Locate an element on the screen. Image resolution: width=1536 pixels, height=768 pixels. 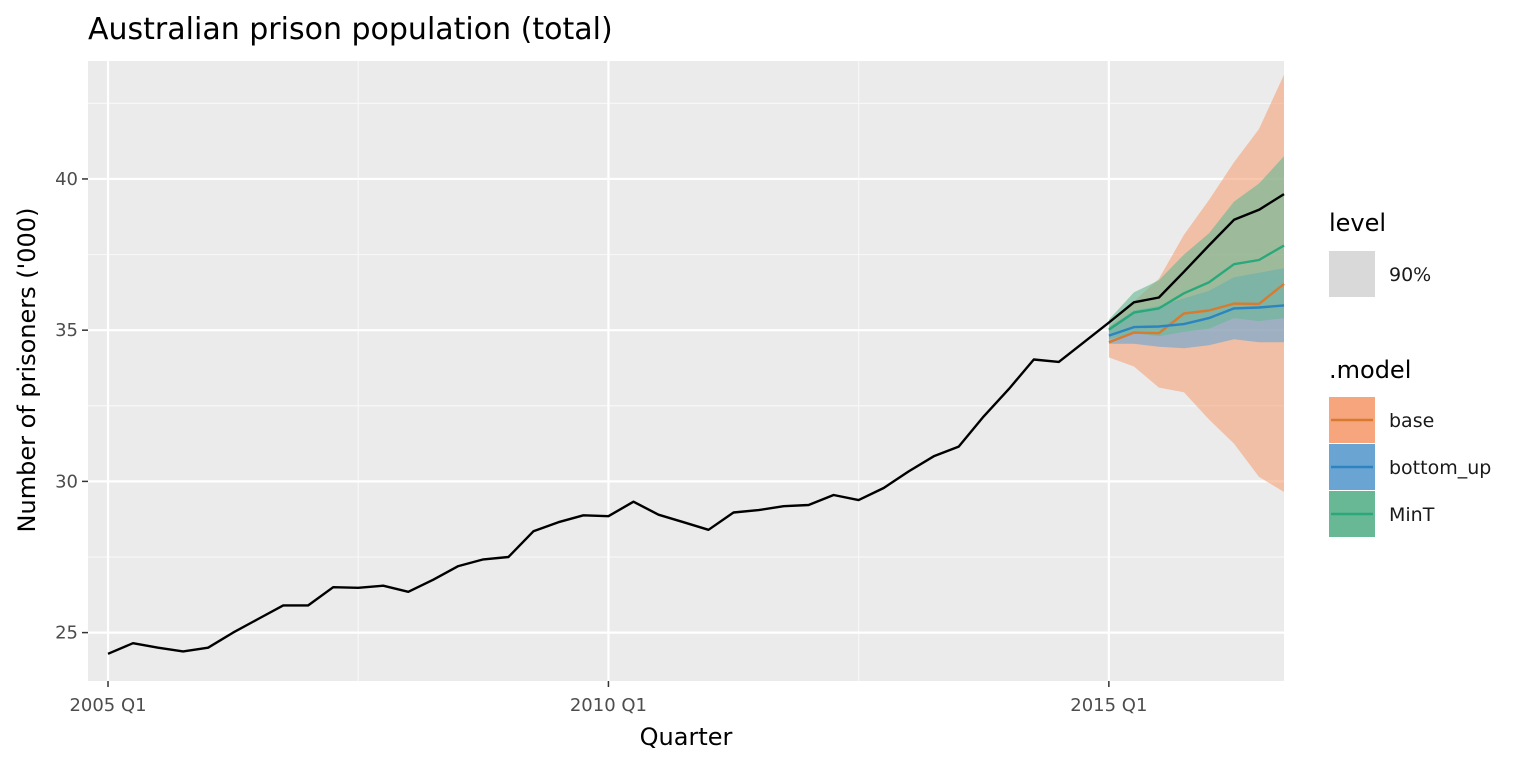
chart-title: Australian prison population (total) is located at coordinates (350, 29).